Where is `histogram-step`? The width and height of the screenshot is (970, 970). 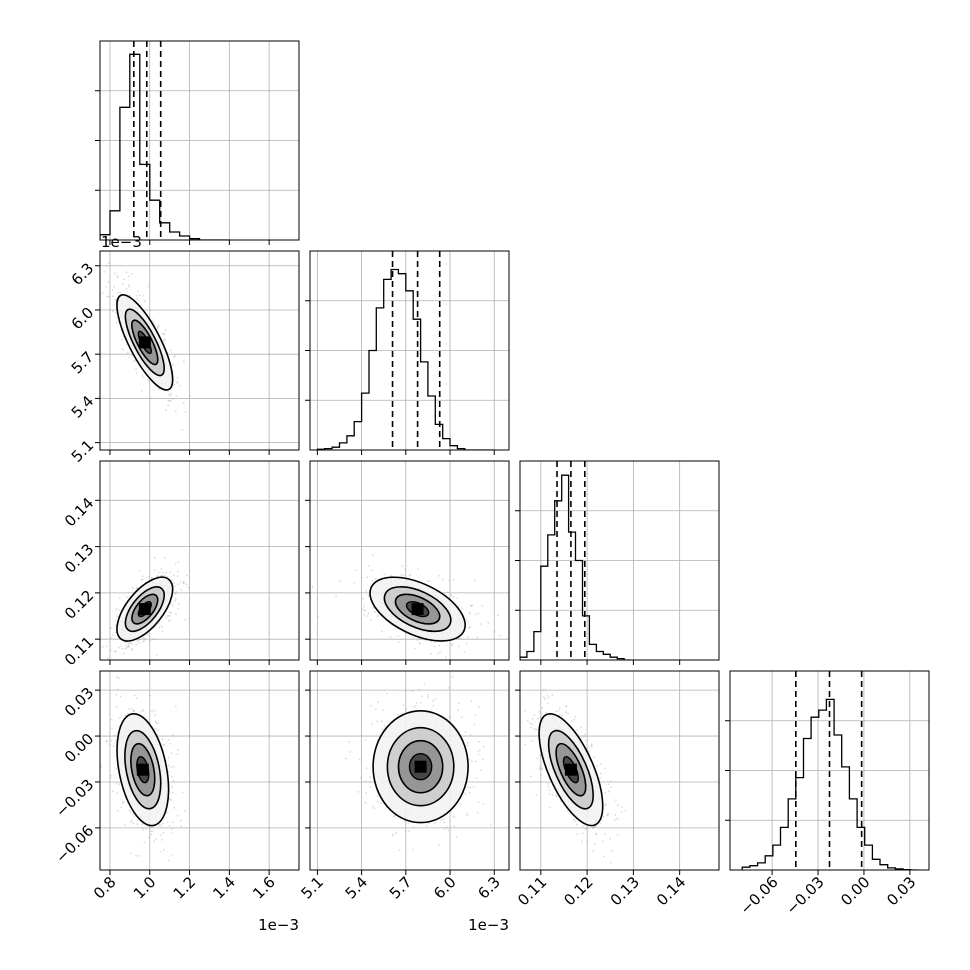
histogram-step is located at coordinates (830, 784).